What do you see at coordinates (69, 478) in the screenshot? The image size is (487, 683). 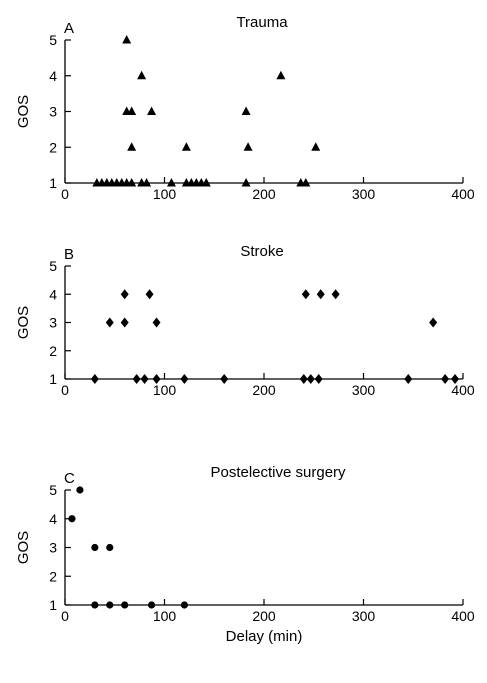 I see `panel-letter: C` at bounding box center [69, 478].